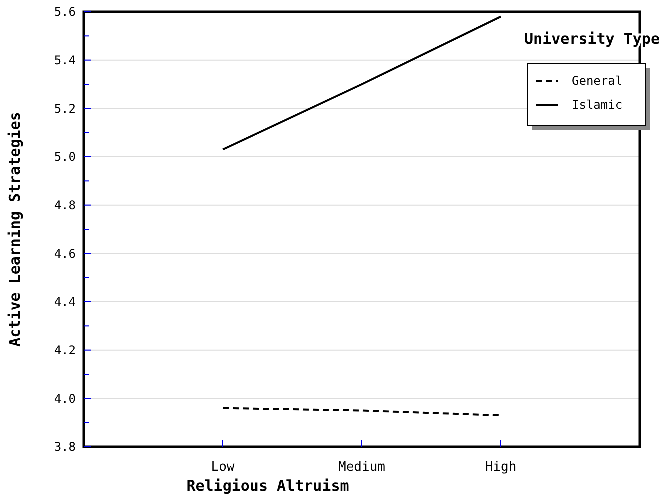 Image resolution: width=666 pixels, height=497 pixels. What do you see at coordinates (268, 486) in the screenshot?
I see `x-axis-title: Religious Altruism` at bounding box center [268, 486].